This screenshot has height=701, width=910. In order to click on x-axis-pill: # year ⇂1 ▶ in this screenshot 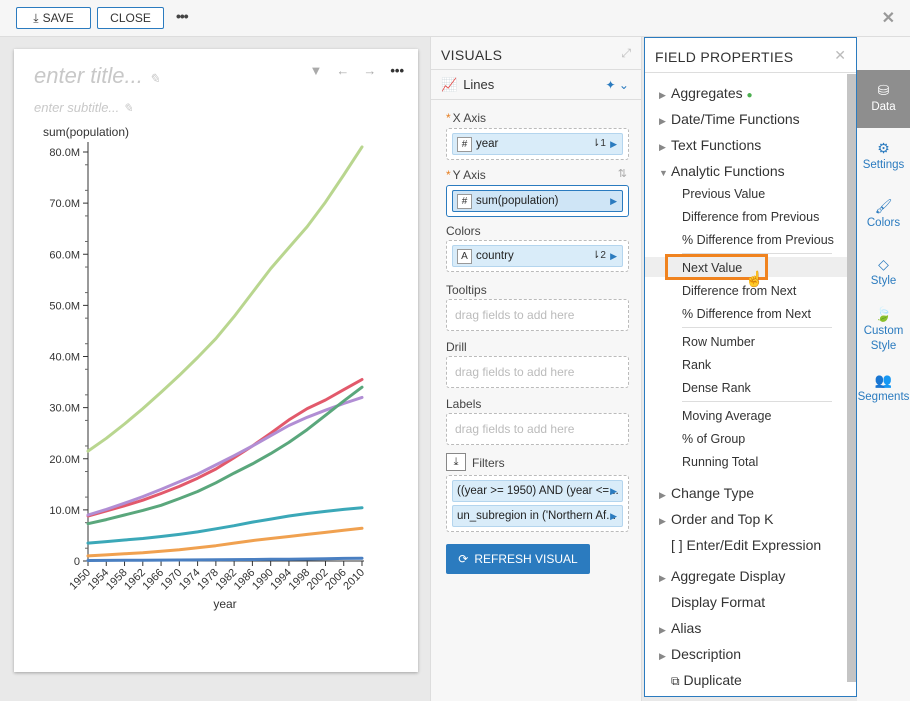, I will do `click(537, 144)`.